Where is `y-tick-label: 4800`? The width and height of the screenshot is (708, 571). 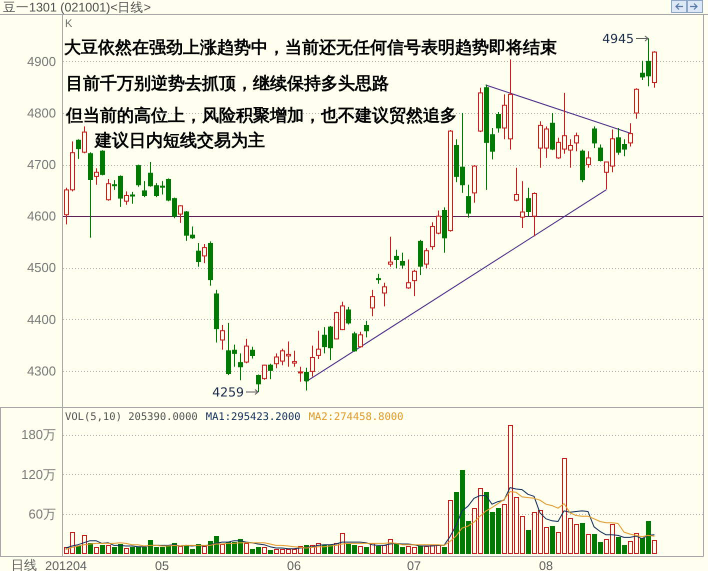
y-tick-label: 4800 is located at coordinates (41, 113).